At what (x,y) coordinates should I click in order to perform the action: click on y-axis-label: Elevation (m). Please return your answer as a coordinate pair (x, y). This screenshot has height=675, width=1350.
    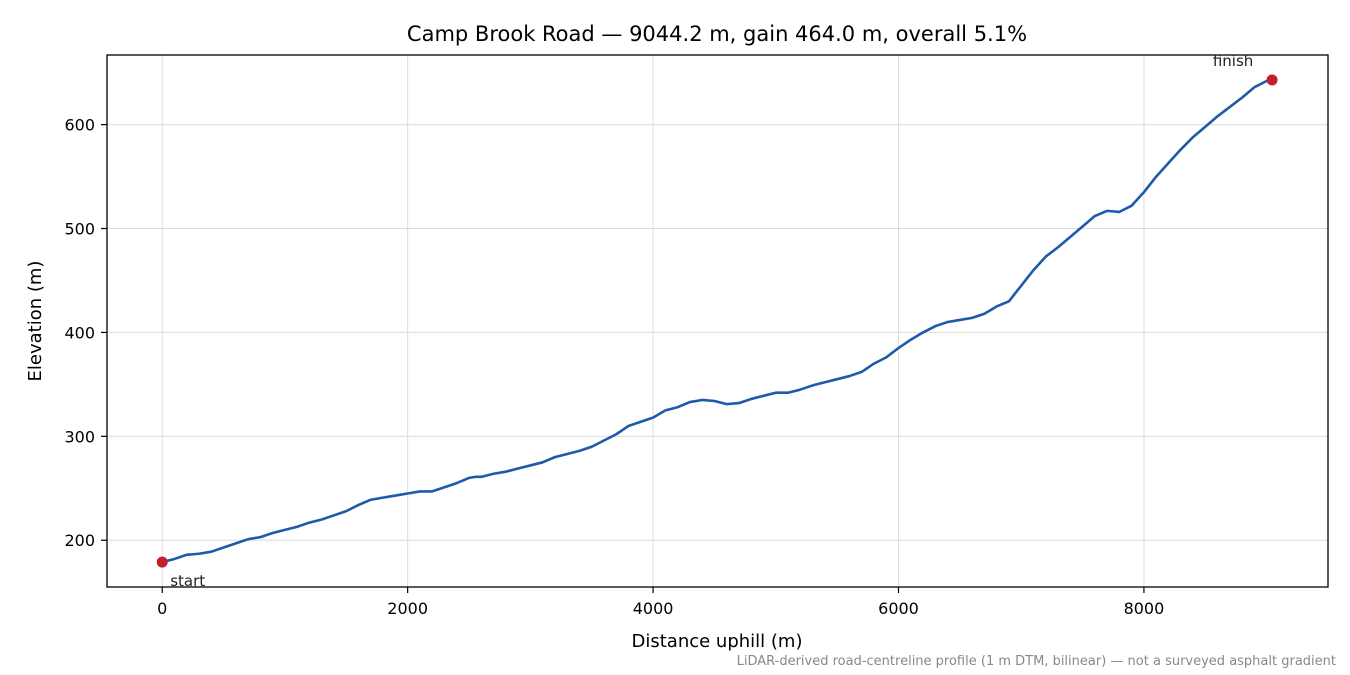
    Looking at the image, I should click on (35, 321).